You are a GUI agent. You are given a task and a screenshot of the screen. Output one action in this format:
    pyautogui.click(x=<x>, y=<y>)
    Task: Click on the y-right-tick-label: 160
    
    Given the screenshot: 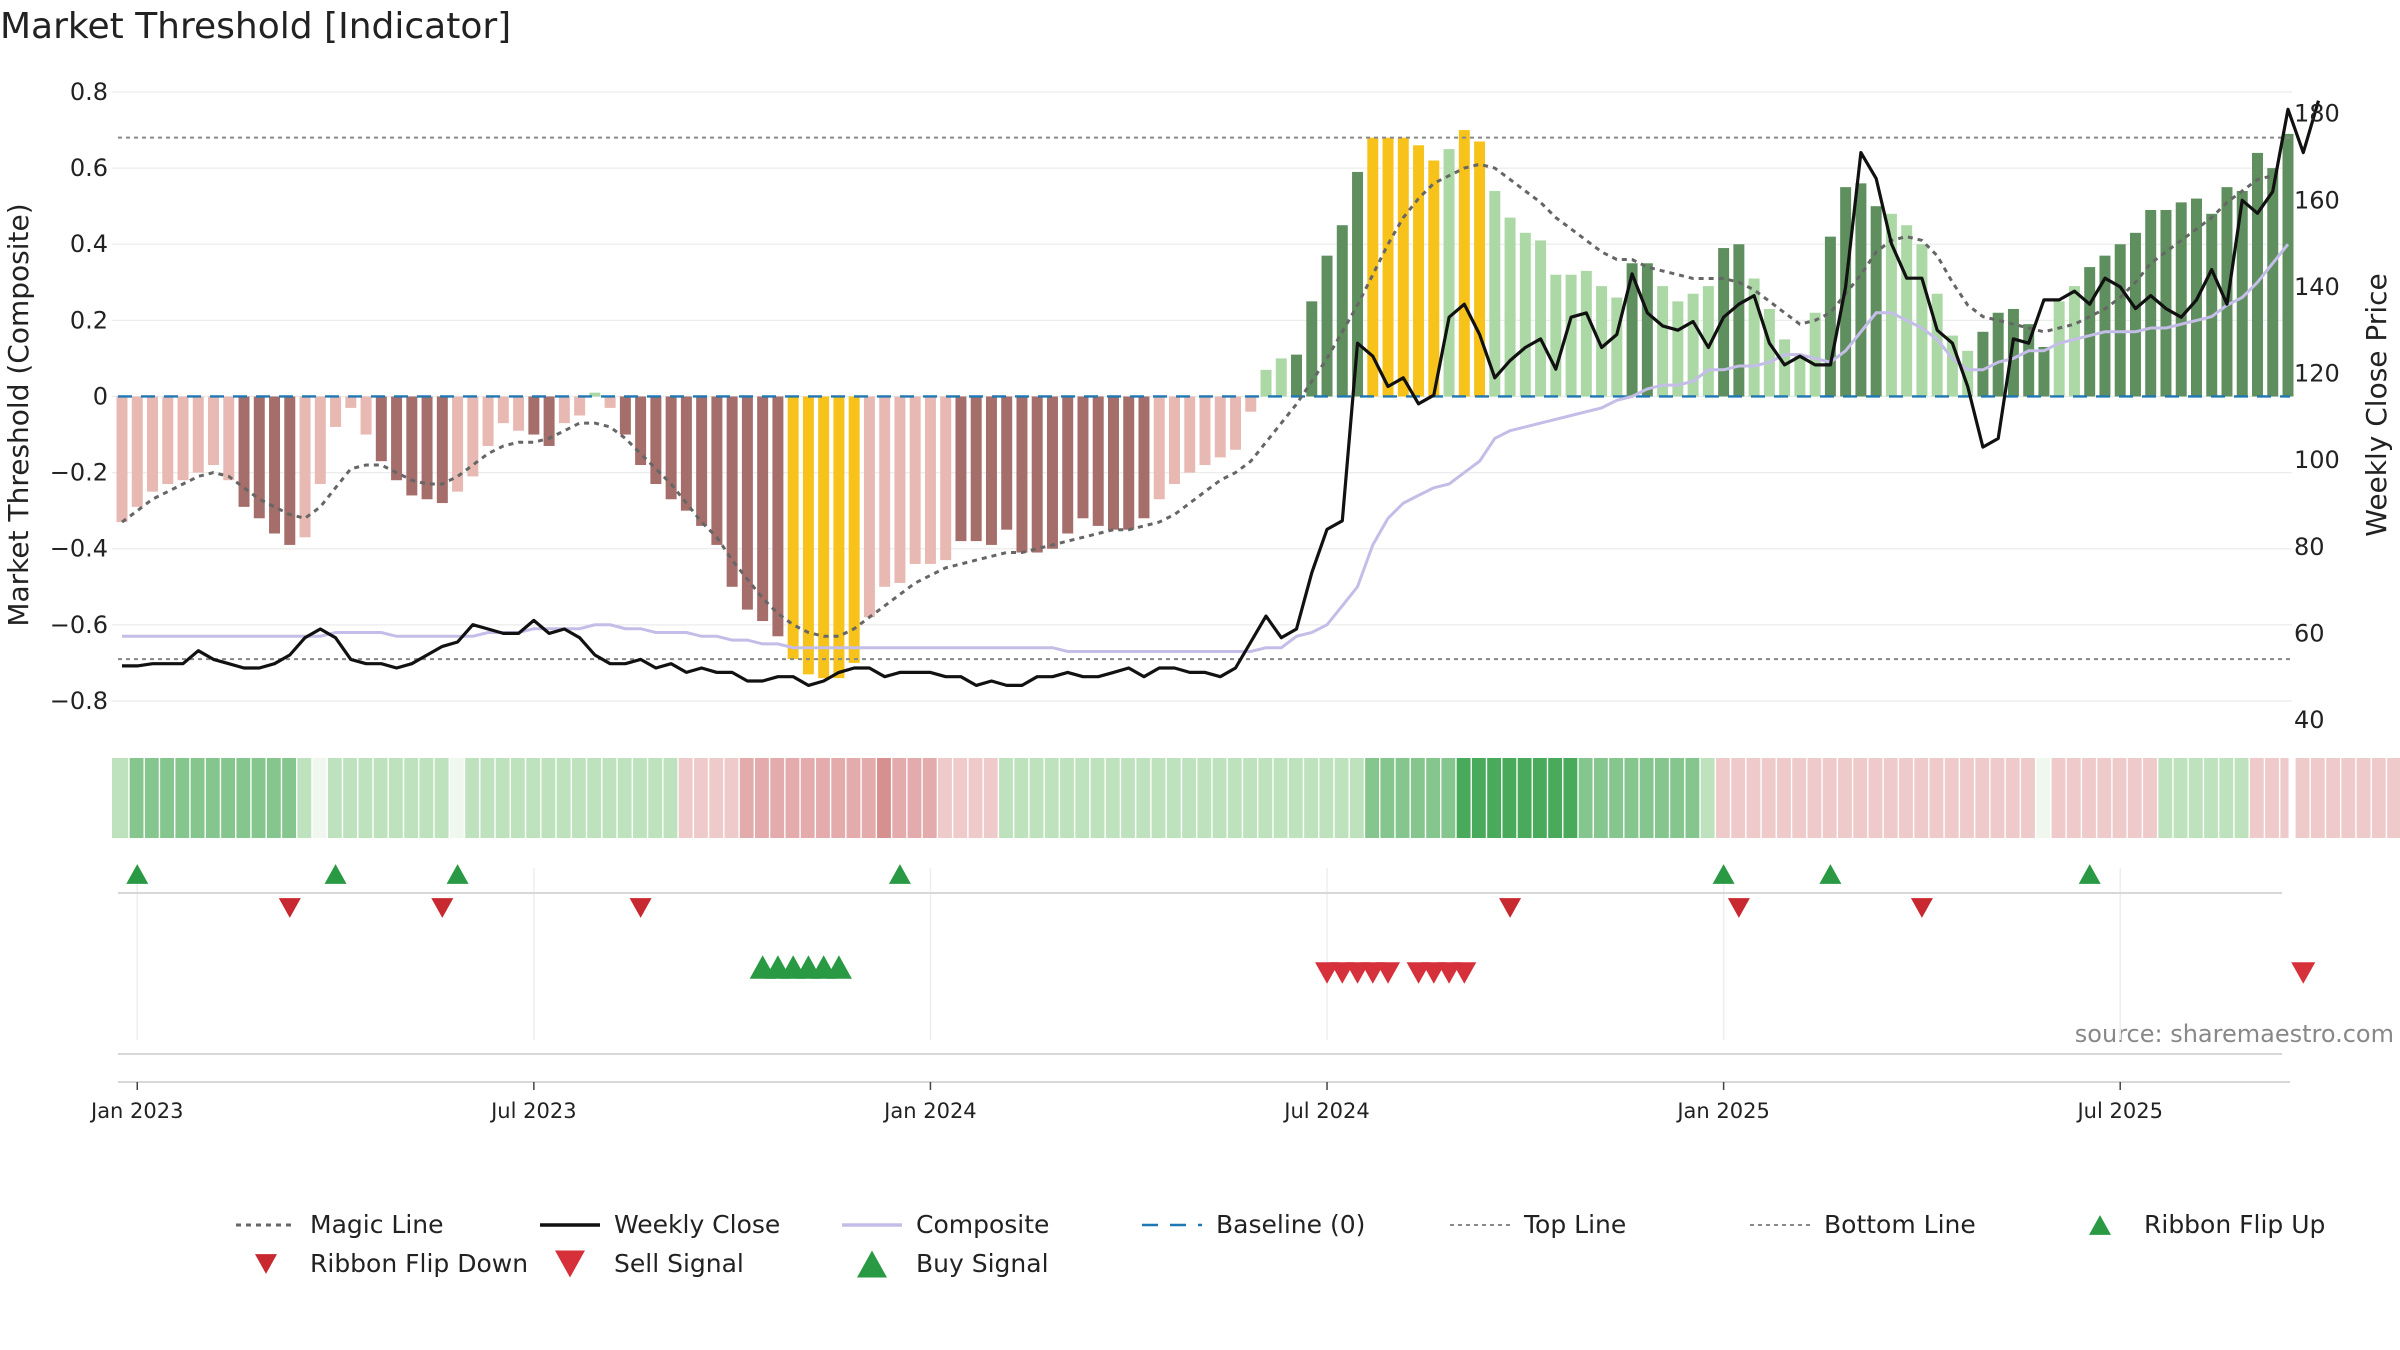 What is the action you would take?
    pyautogui.click(x=2317, y=200)
    